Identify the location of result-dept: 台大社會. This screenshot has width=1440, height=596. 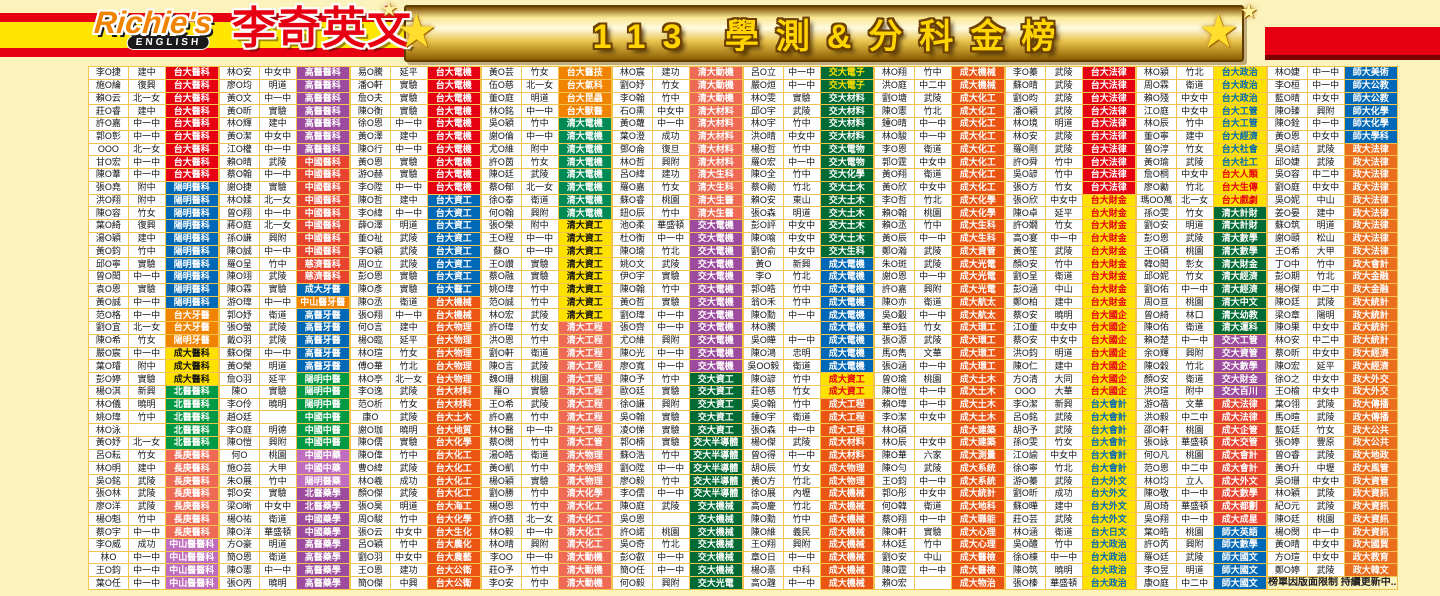
(1239, 149).